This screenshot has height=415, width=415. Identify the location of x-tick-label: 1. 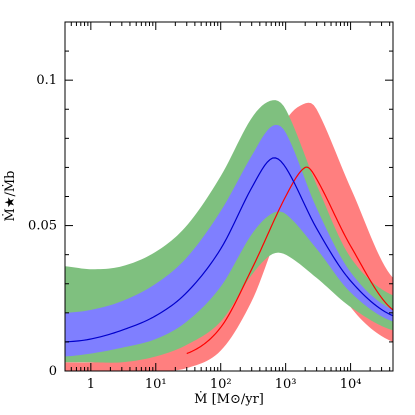
(91, 384).